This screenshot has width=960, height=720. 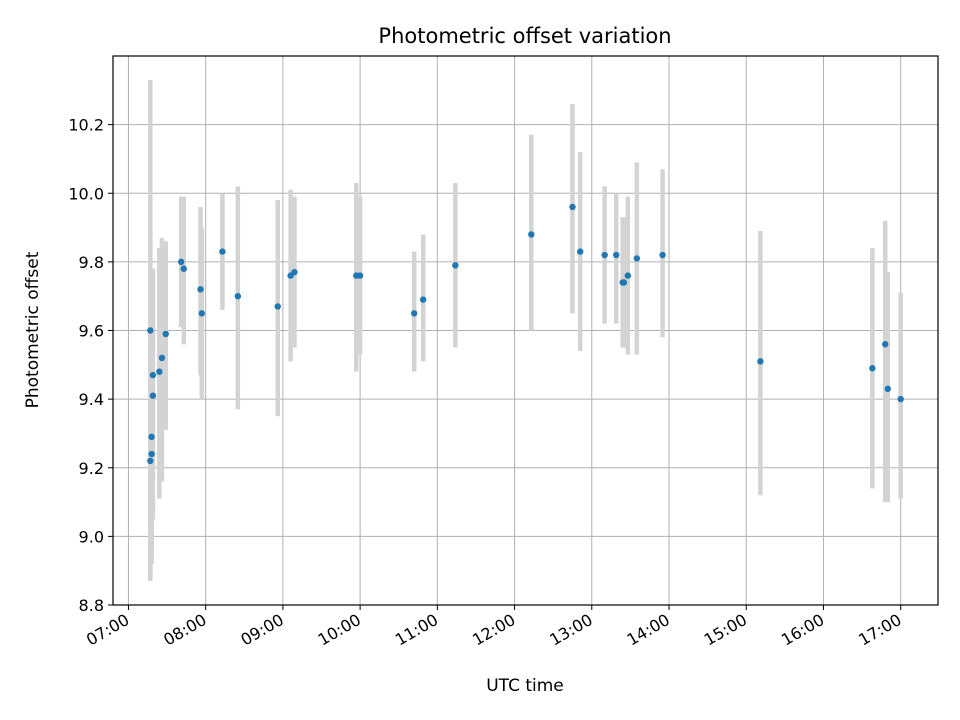 What do you see at coordinates (86, 193) in the screenshot?
I see `y-tick-label: 10.0` at bounding box center [86, 193].